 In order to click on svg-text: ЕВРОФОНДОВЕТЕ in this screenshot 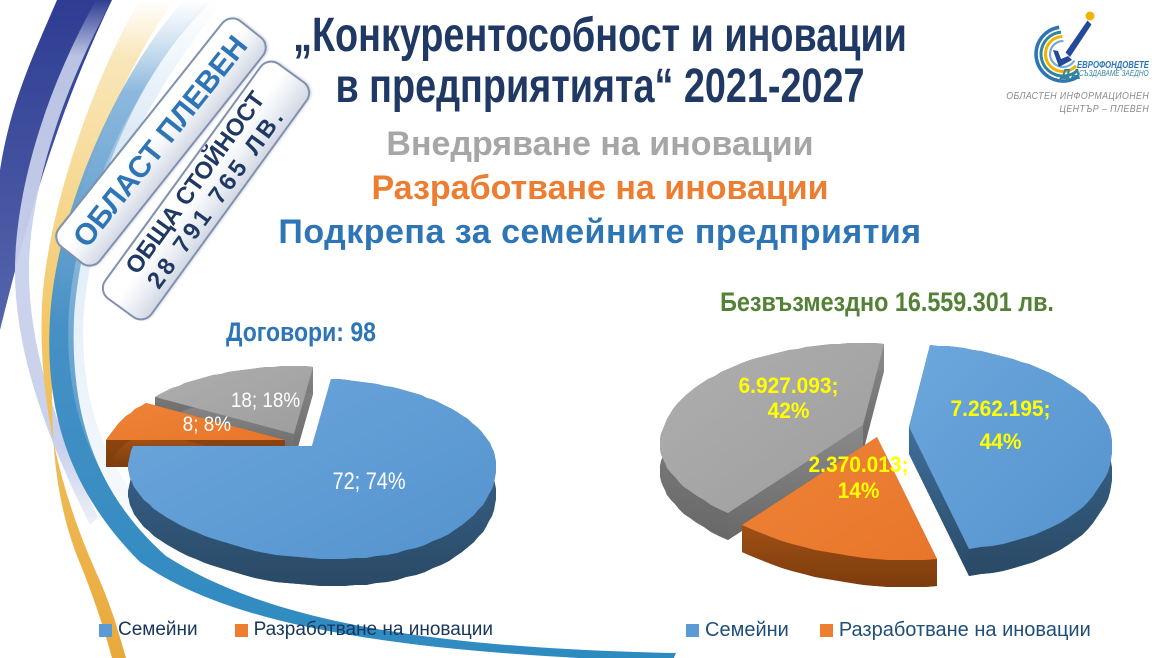, I will do `click(1113, 64)`.